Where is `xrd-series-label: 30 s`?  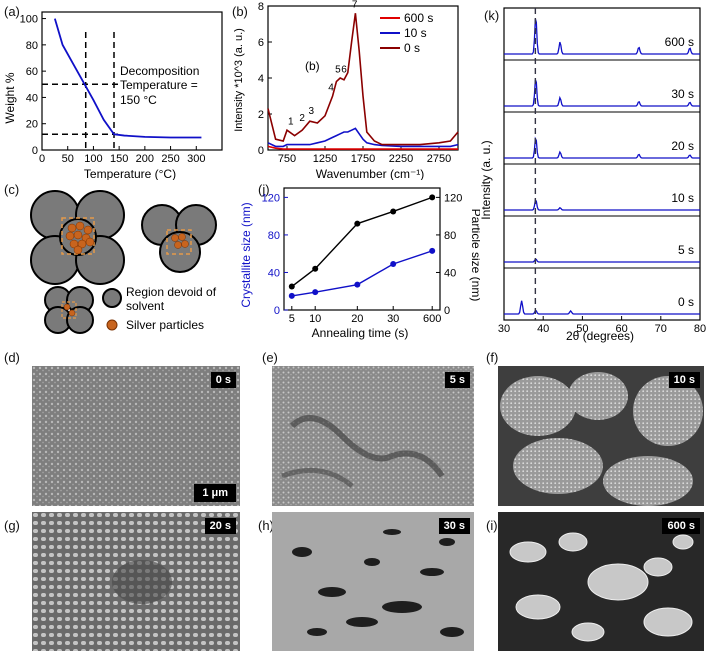
xrd-series-label: 30 s is located at coordinates (682, 94).